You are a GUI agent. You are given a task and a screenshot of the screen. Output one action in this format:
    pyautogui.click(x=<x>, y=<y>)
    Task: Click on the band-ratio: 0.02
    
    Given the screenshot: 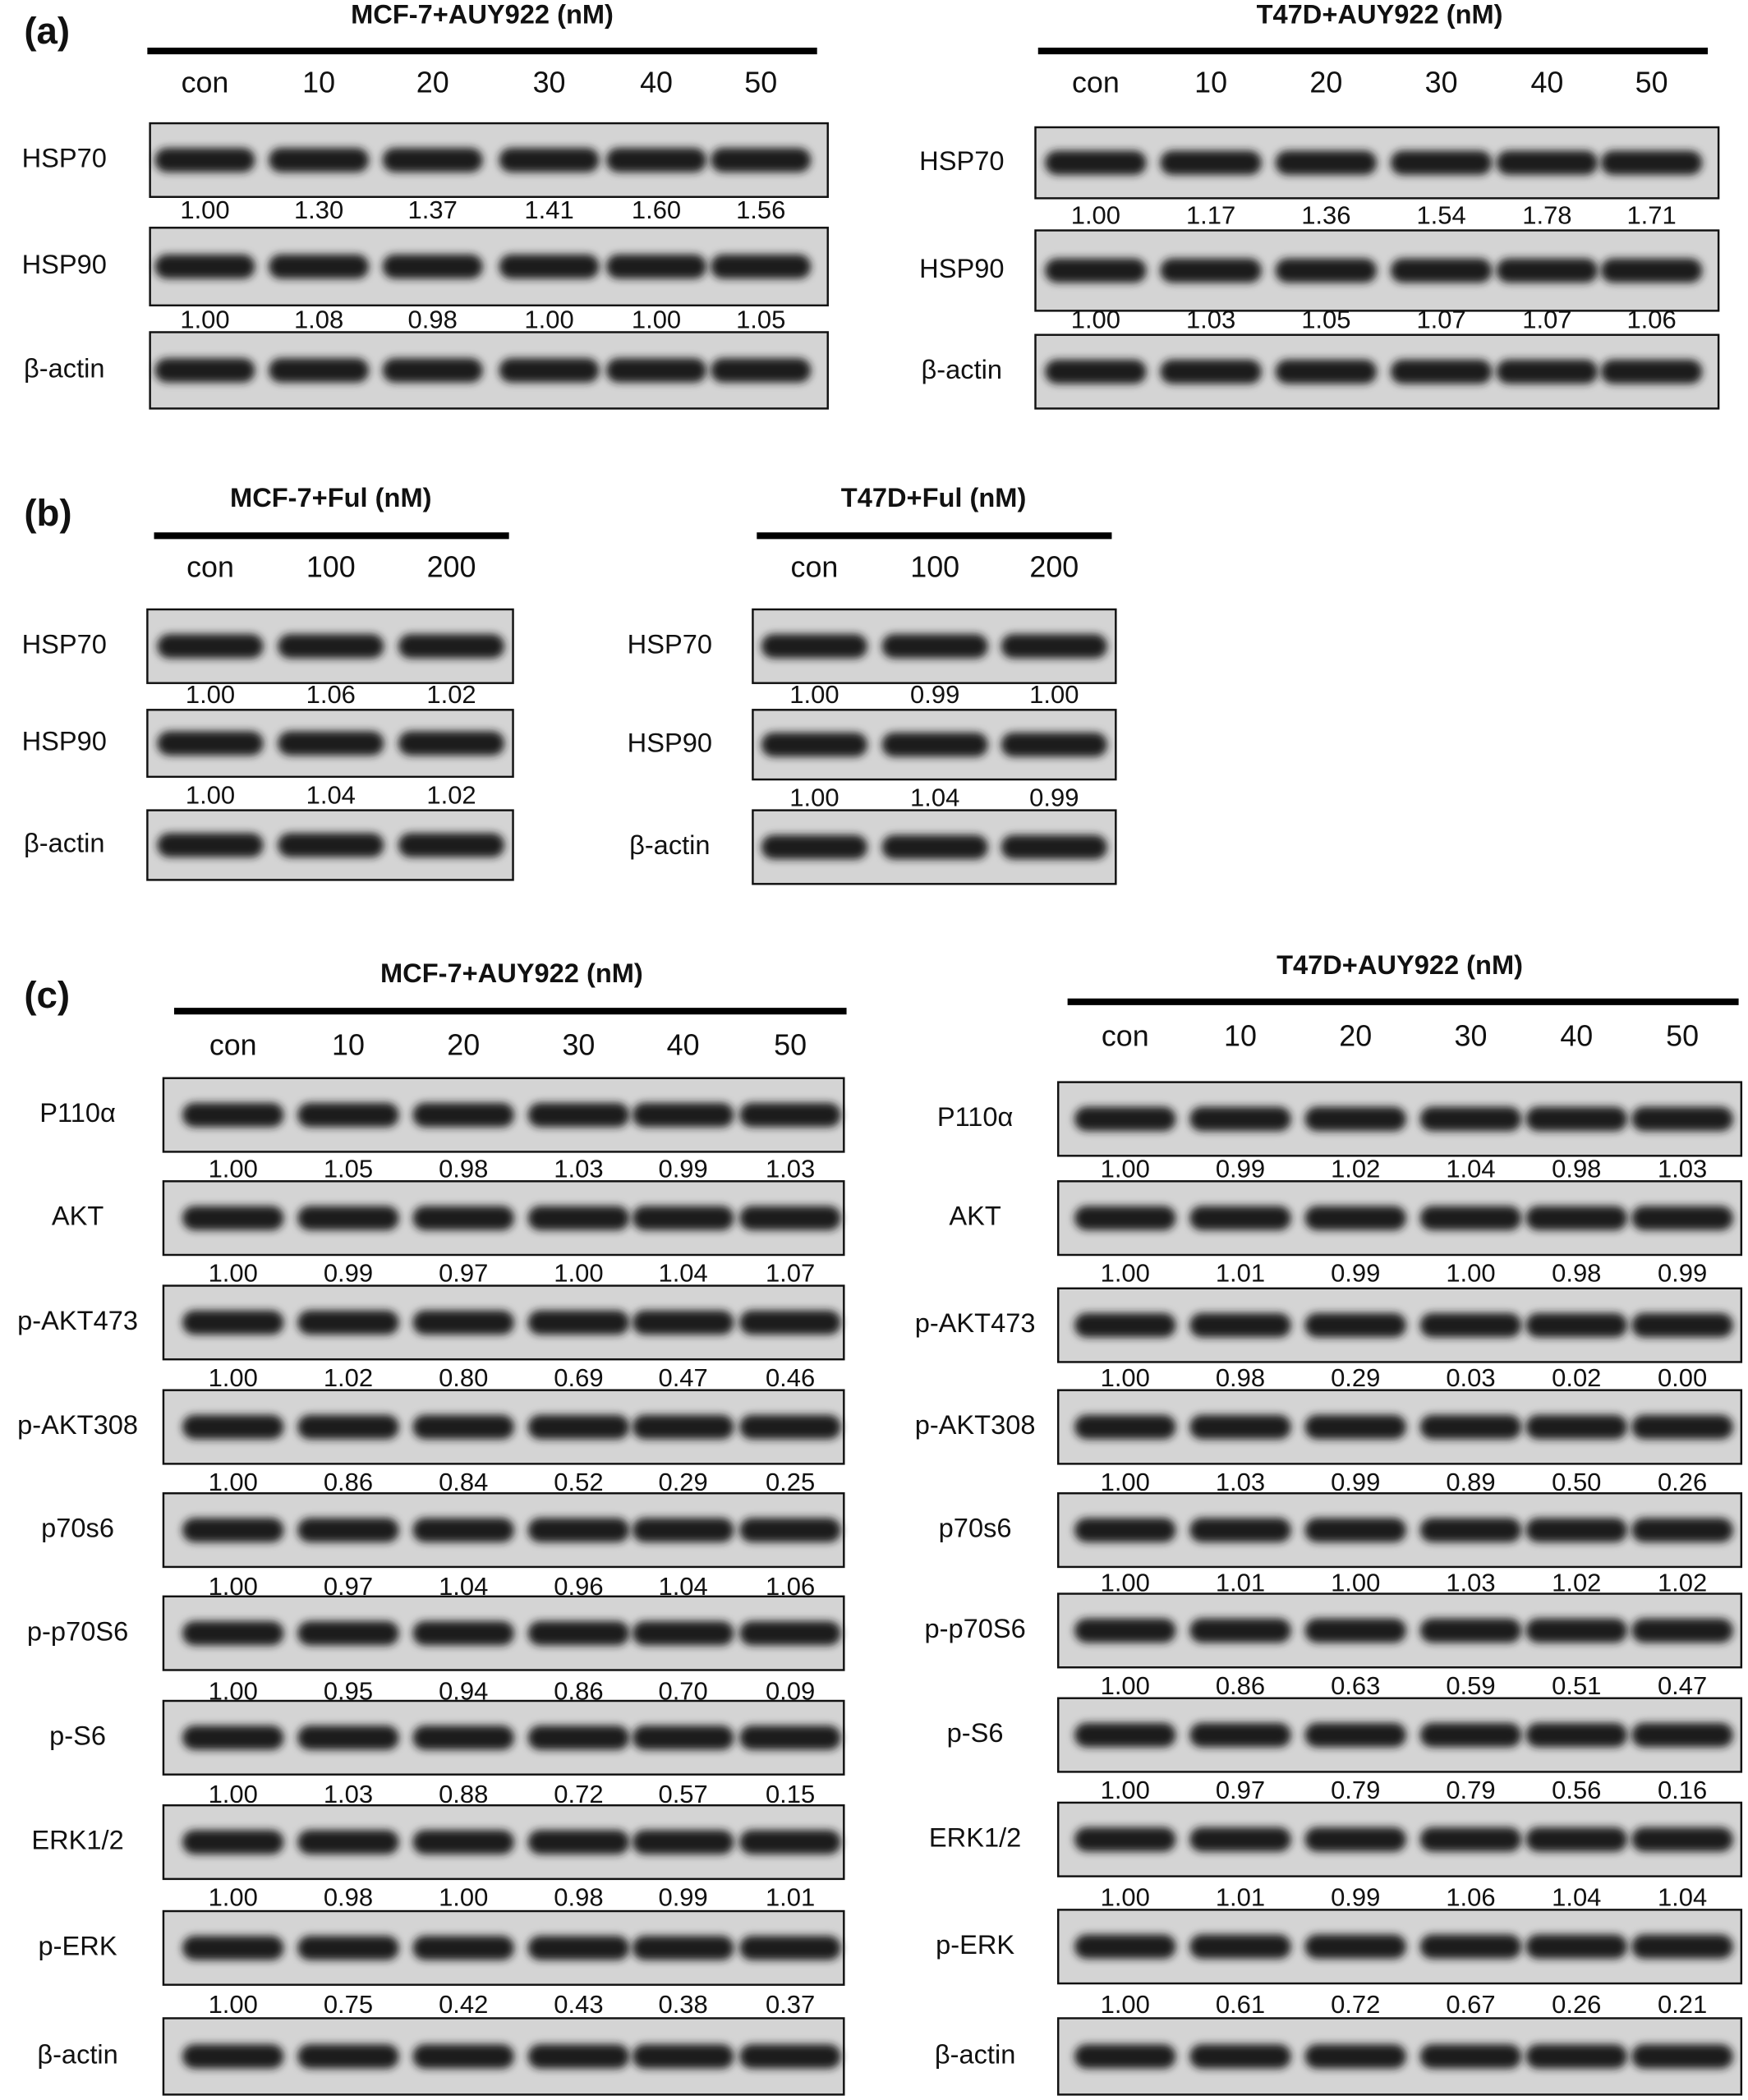 What is the action you would take?
    pyautogui.click(x=1576, y=1377)
    